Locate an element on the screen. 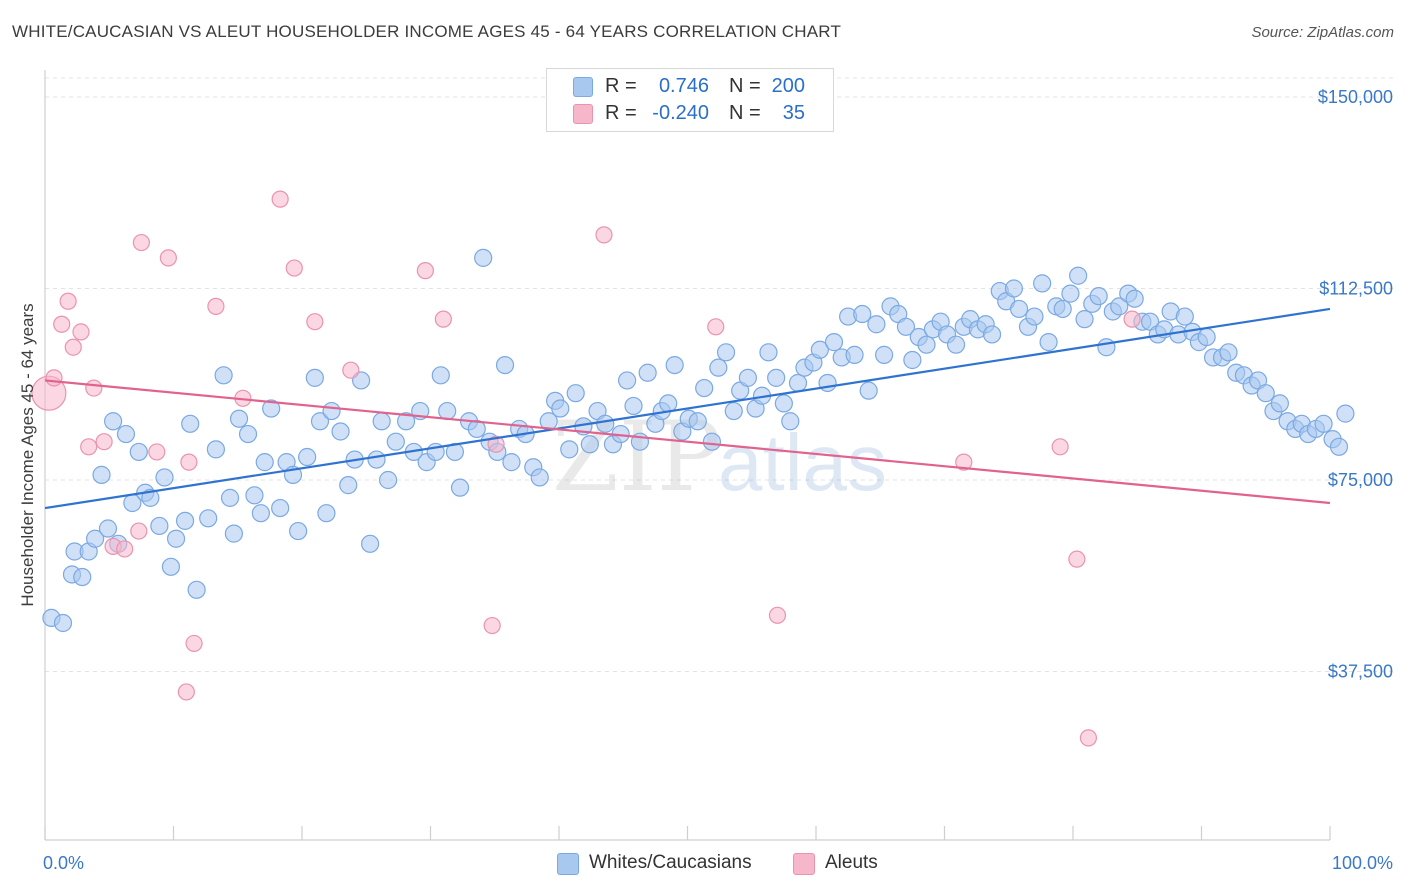 This screenshot has width=1406, height=892. legend-r-value: -0.240 is located at coordinates (680, 113).